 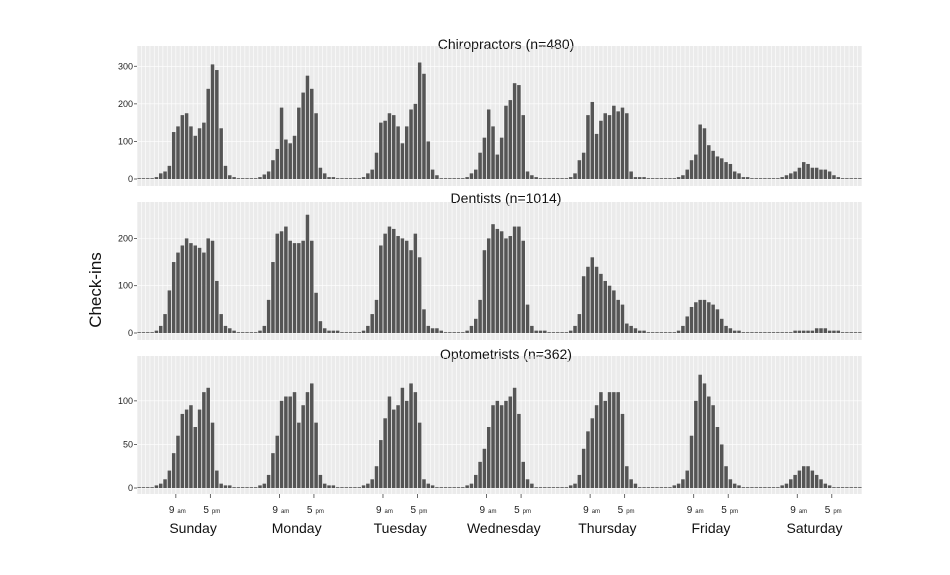 What do you see at coordinates (211, 510) in the screenshot?
I see `x-tick-label: 5 pm` at bounding box center [211, 510].